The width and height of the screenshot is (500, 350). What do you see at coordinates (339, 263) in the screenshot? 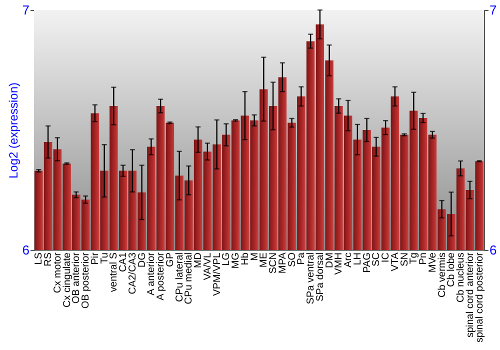
I see `x-tick-label: VMH` at bounding box center [339, 263].